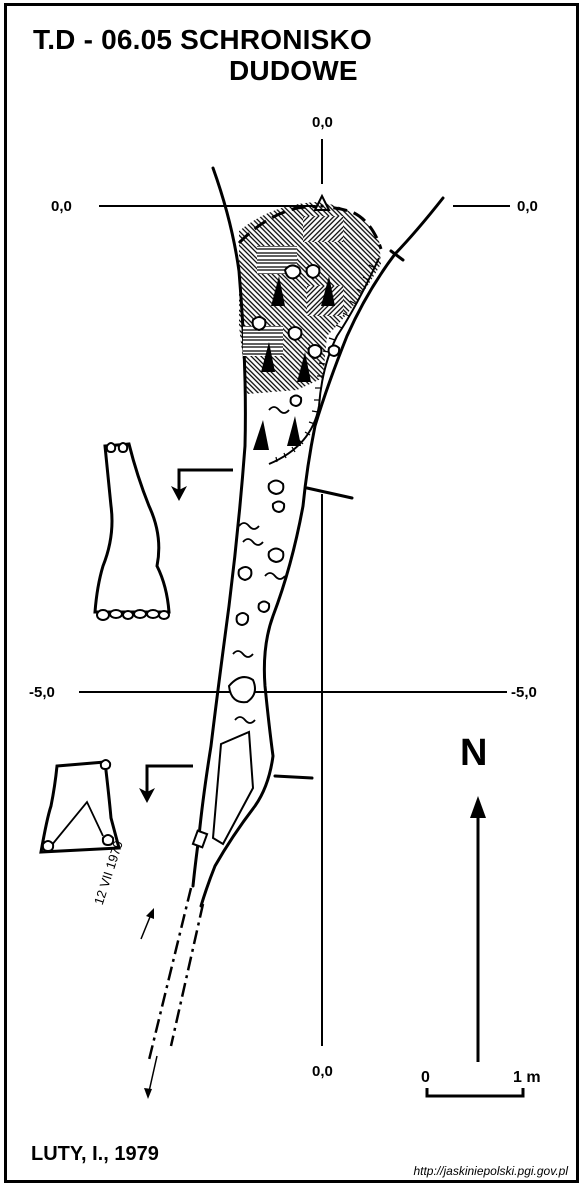 This screenshot has height=1193, width=585. What do you see at coordinates (176, 974) in the screenshot?
I see `passage-continuation-dashdot` at bounding box center [176, 974].